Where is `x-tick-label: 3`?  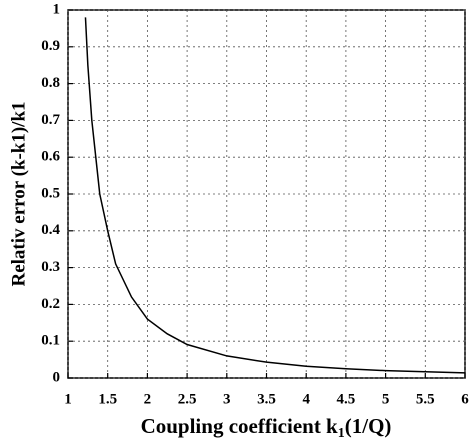
x-tick-label: 3 is located at coordinates (227, 399).